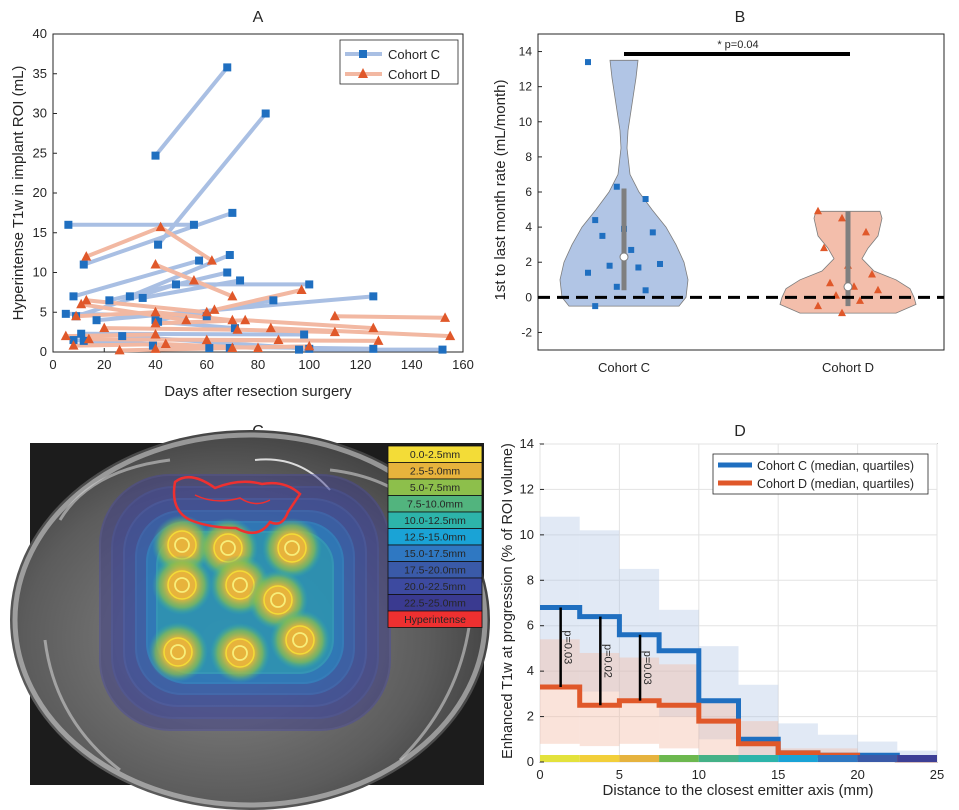 Image resolution: width=959 pixels, height=810 pixels. What do you see at coordinates (624, 183) in the screenshot?
I see `violin-body` at bounding box center [624, 183].